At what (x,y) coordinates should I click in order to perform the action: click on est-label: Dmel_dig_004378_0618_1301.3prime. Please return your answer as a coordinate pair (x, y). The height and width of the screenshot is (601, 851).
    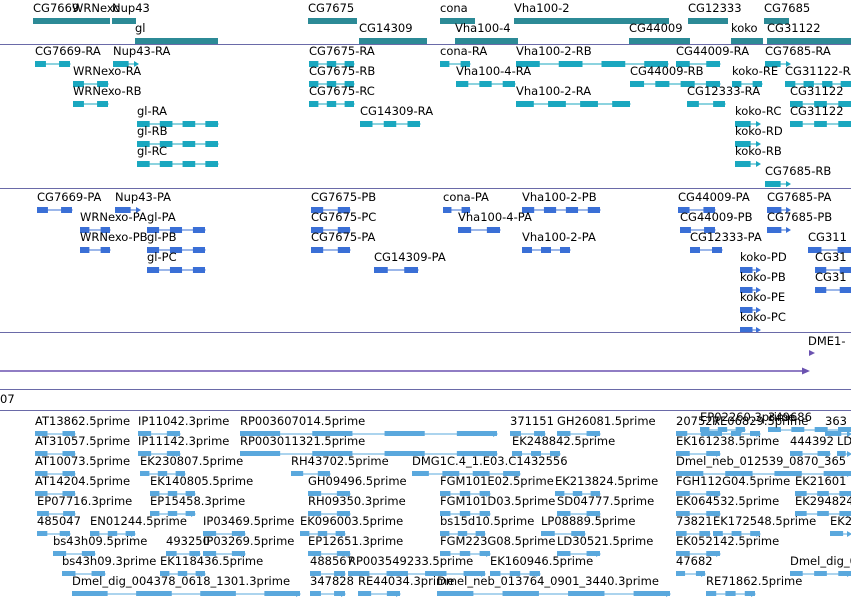
    Looking at the image, I should click on (181, 581).